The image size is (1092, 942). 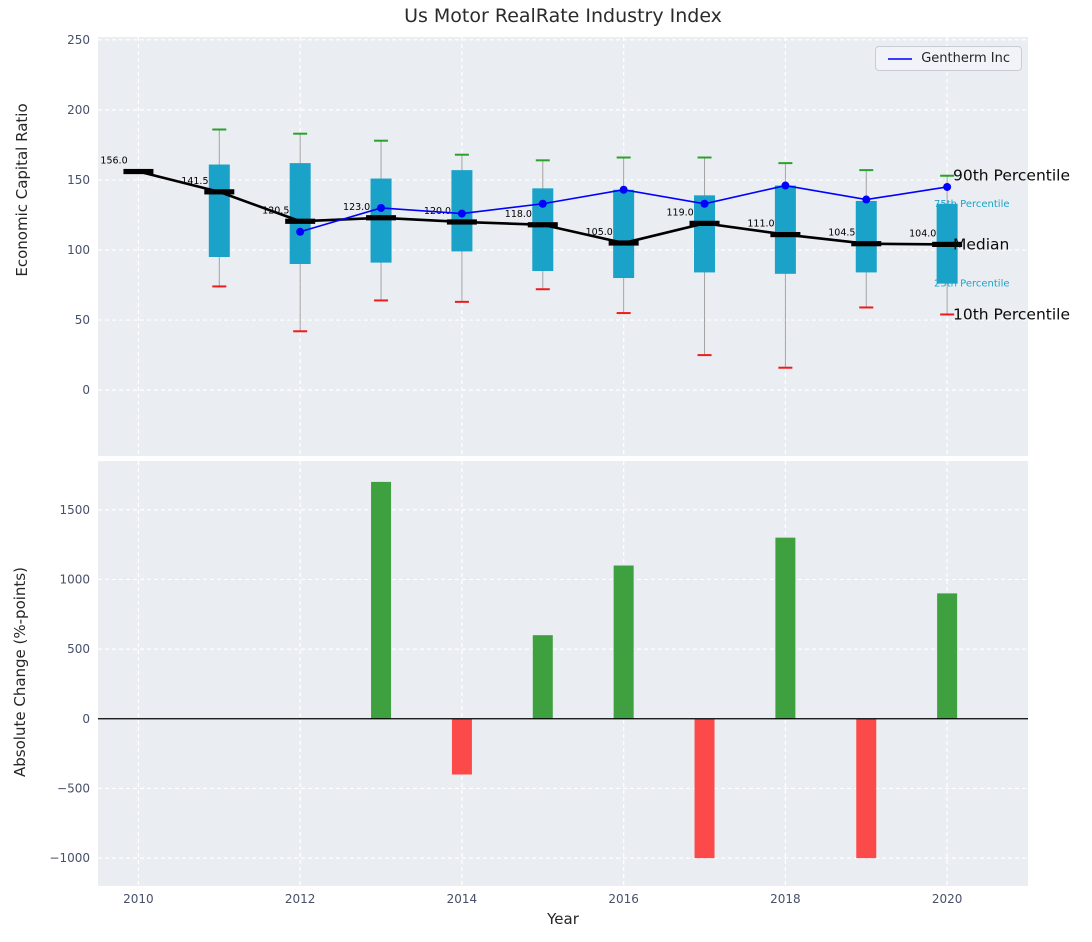 What do you see at coordinates (542, 677) in the screenshot?
I see `change-bar-2015` at bounding box center [542, 677].